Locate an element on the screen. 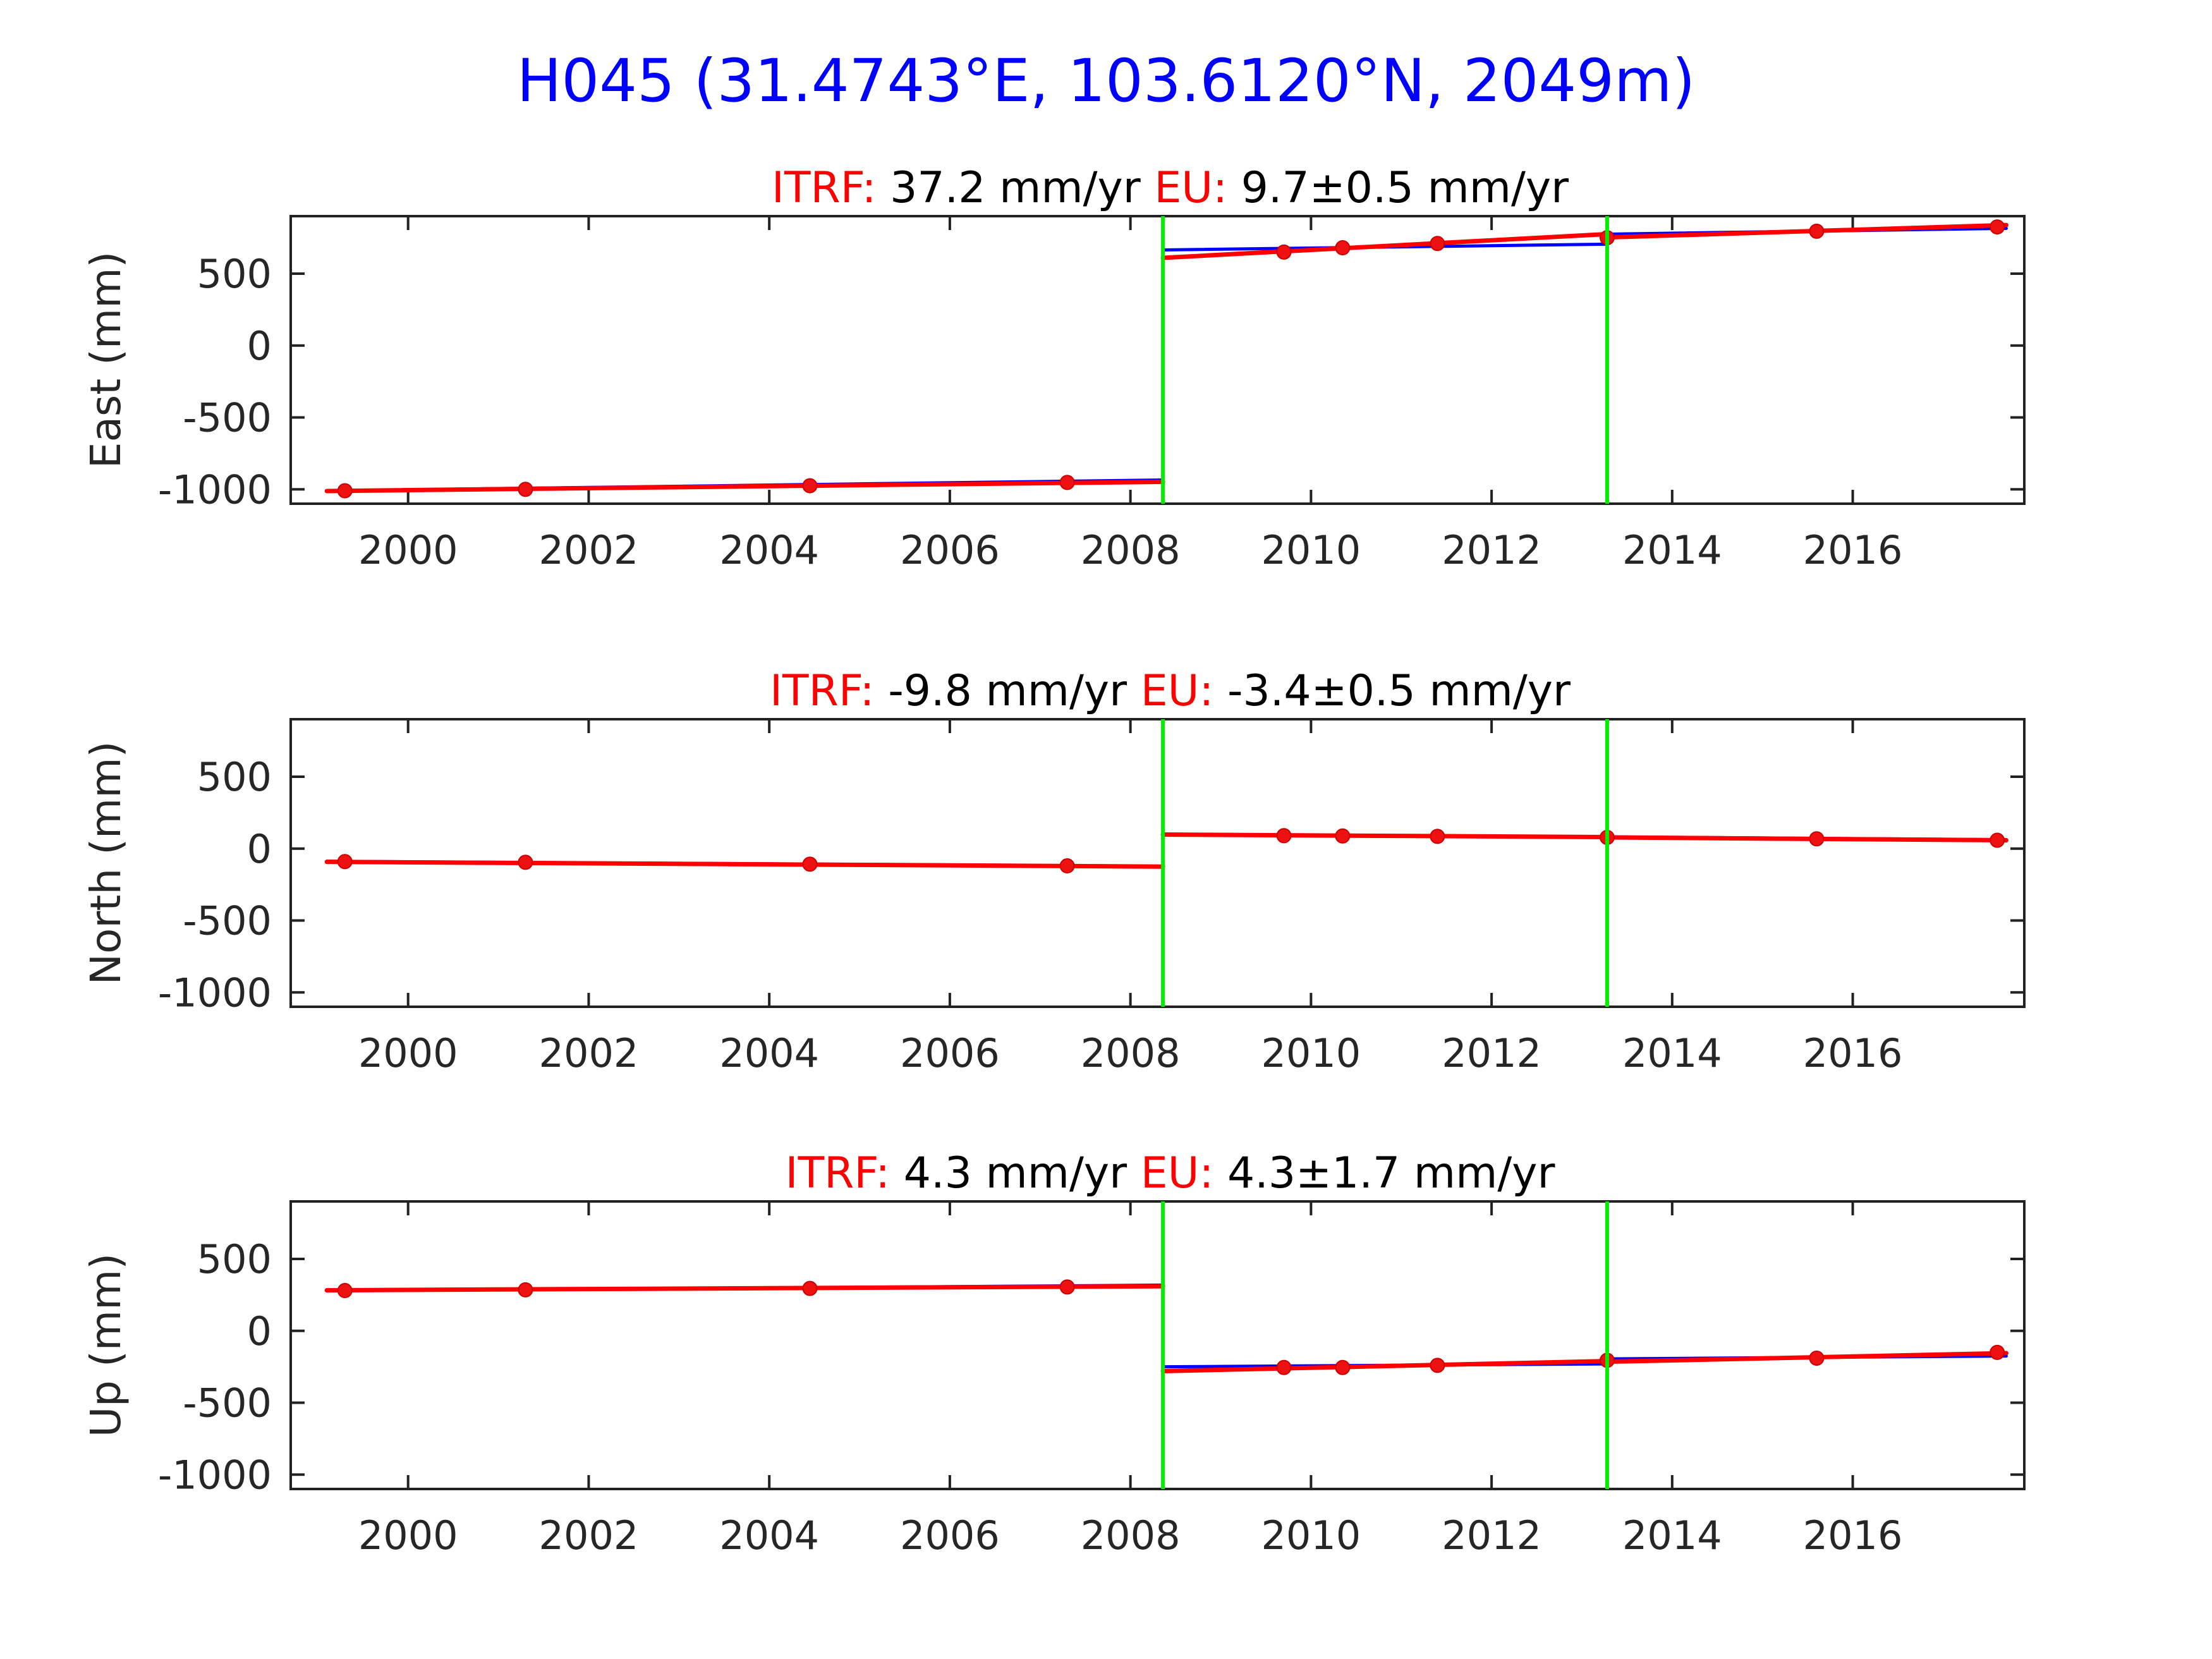  panel-title: ITRF: 37.2 mm/yr EU: 9.7±0.5 mm/yr is located at coordinates (1170, 188).